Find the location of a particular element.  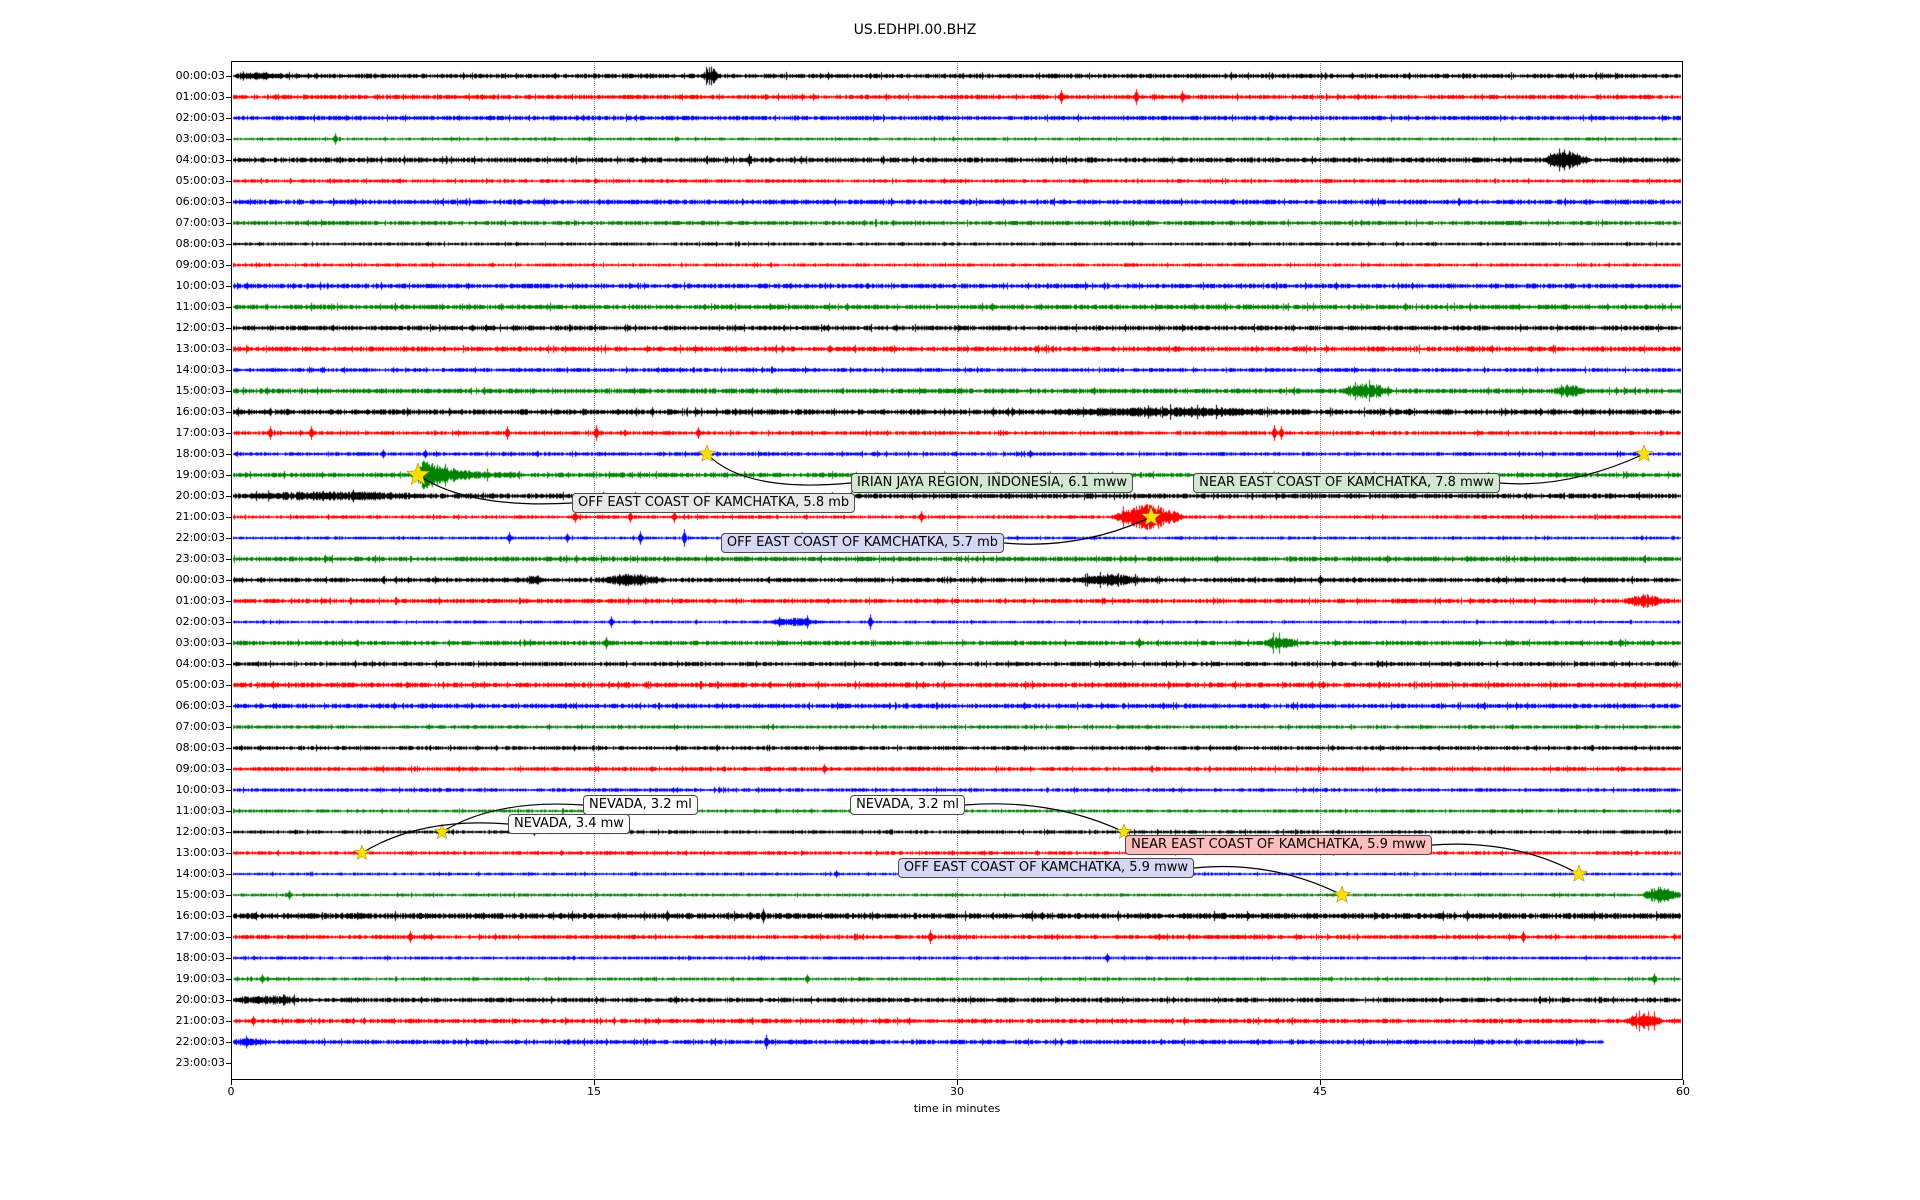

event-label: OFF EAST COAST OF KAMCHATKA, 5.7 mb is located at coordinates (862, 543).